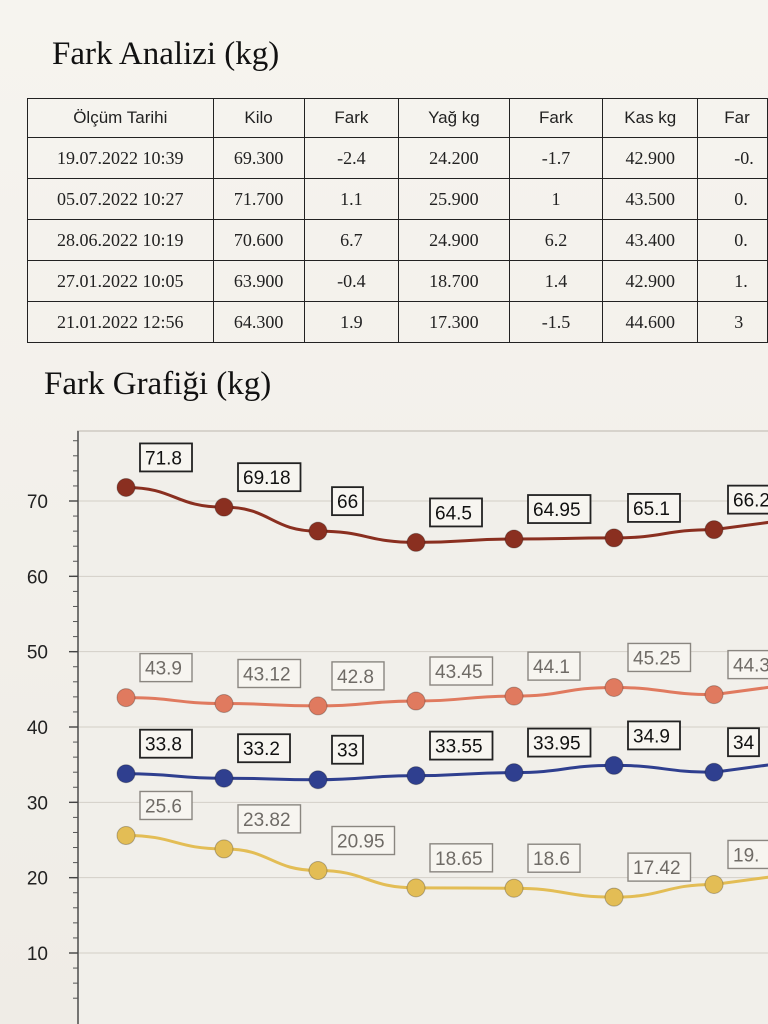 The image size is (768, 1024). I want to click on data-label: 34, so click(744, 743).